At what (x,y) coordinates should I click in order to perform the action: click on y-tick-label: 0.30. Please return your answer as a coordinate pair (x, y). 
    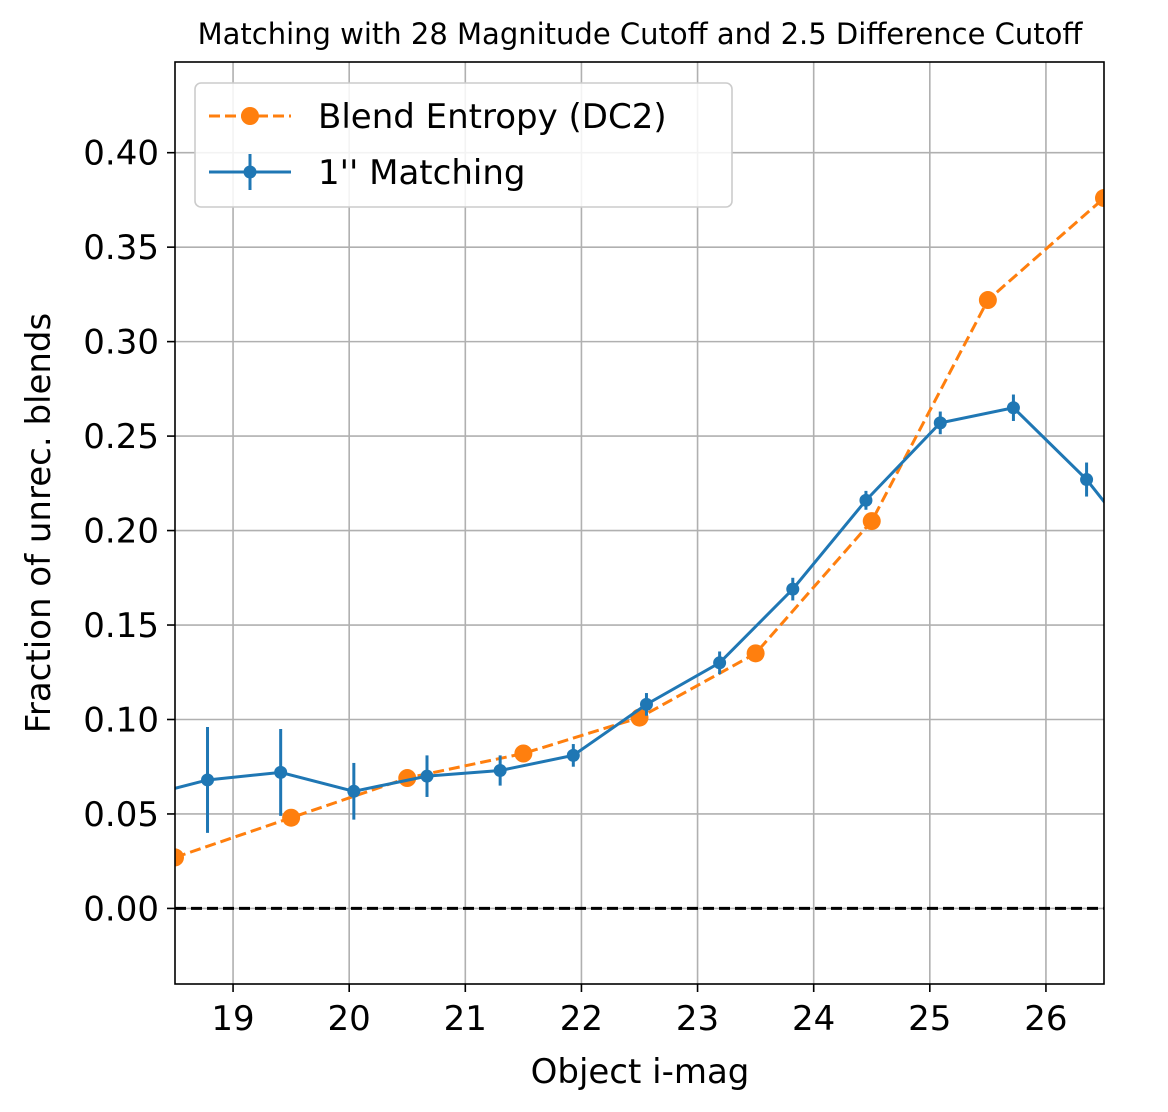
    Looking at the image, I should click on (121, 343).